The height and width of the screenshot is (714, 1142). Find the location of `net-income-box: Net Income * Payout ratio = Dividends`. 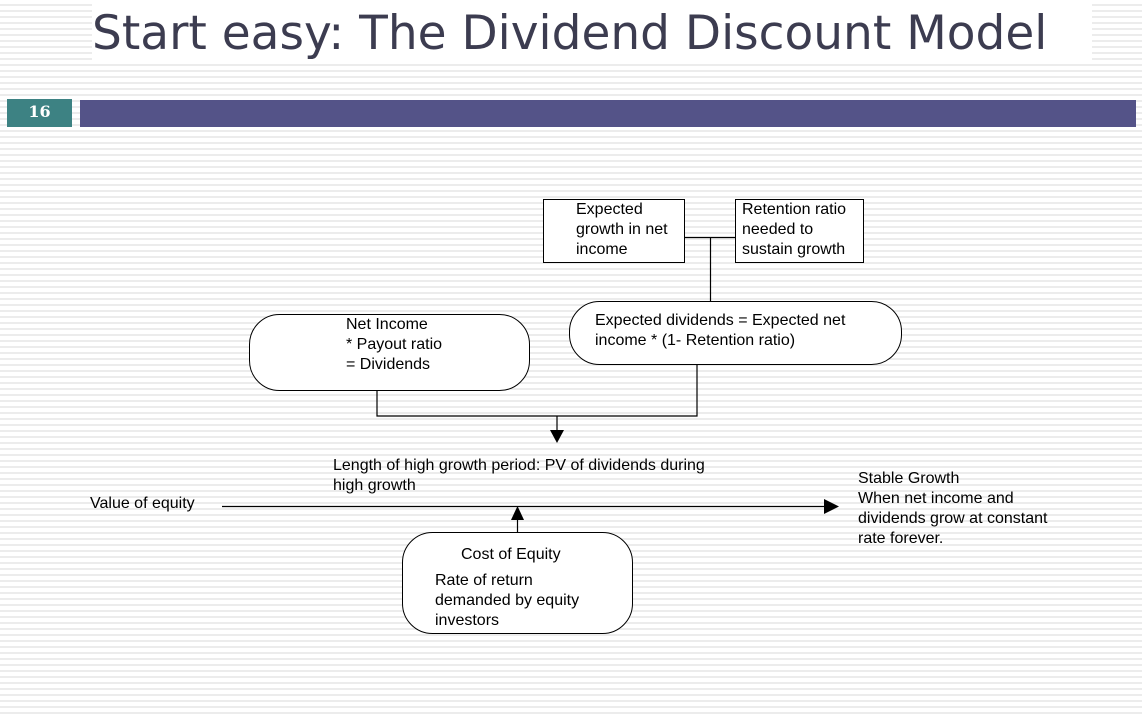

net-income-box: Net Income * Payout ratio = Dividends is located at coordinates (394, 344).